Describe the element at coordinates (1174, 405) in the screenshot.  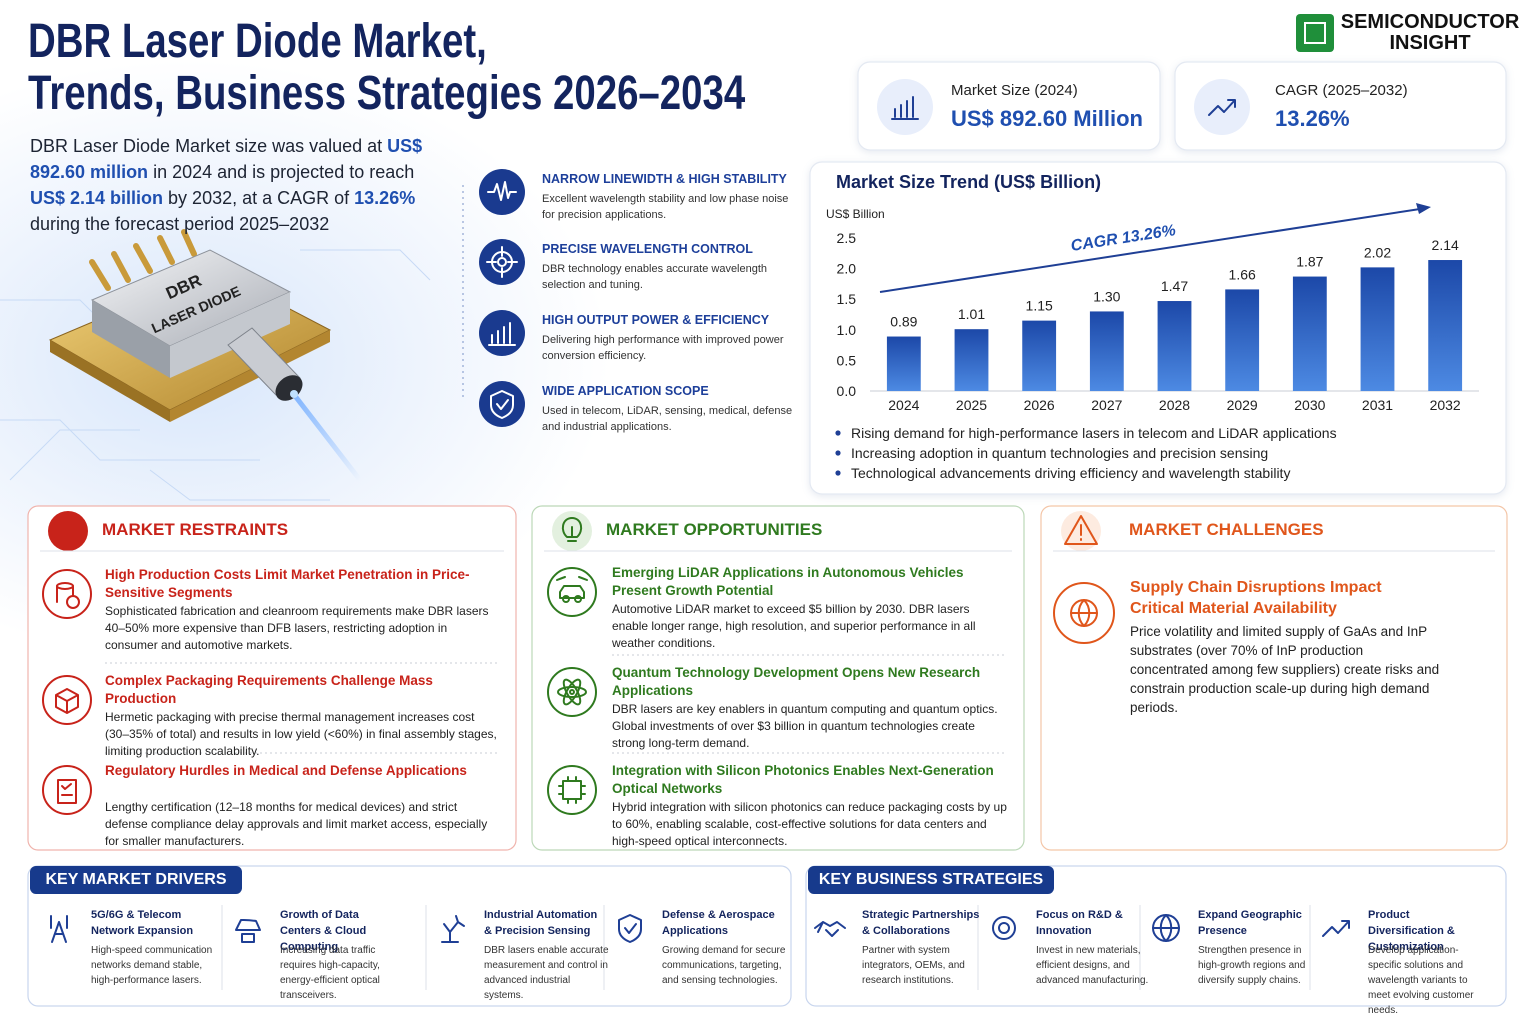
I see `x-tick-label: 2028` at that location.